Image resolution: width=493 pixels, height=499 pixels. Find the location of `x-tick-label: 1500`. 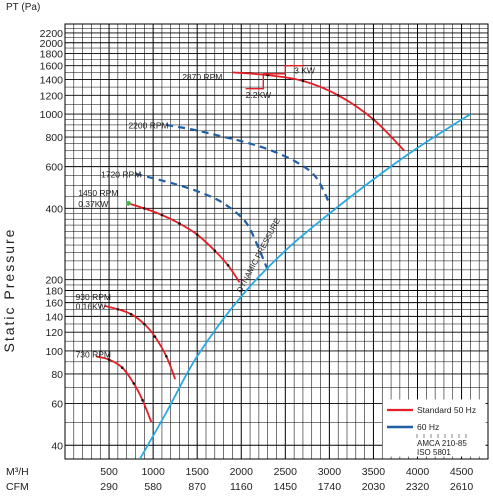

x-tick-label: 1500 is located at coordinates (198, 472).